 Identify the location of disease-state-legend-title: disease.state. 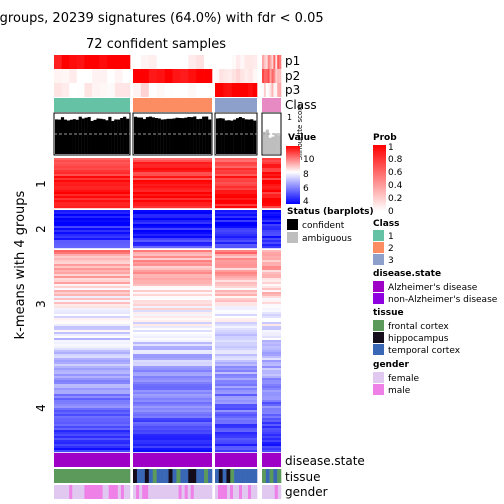
(407, 274).